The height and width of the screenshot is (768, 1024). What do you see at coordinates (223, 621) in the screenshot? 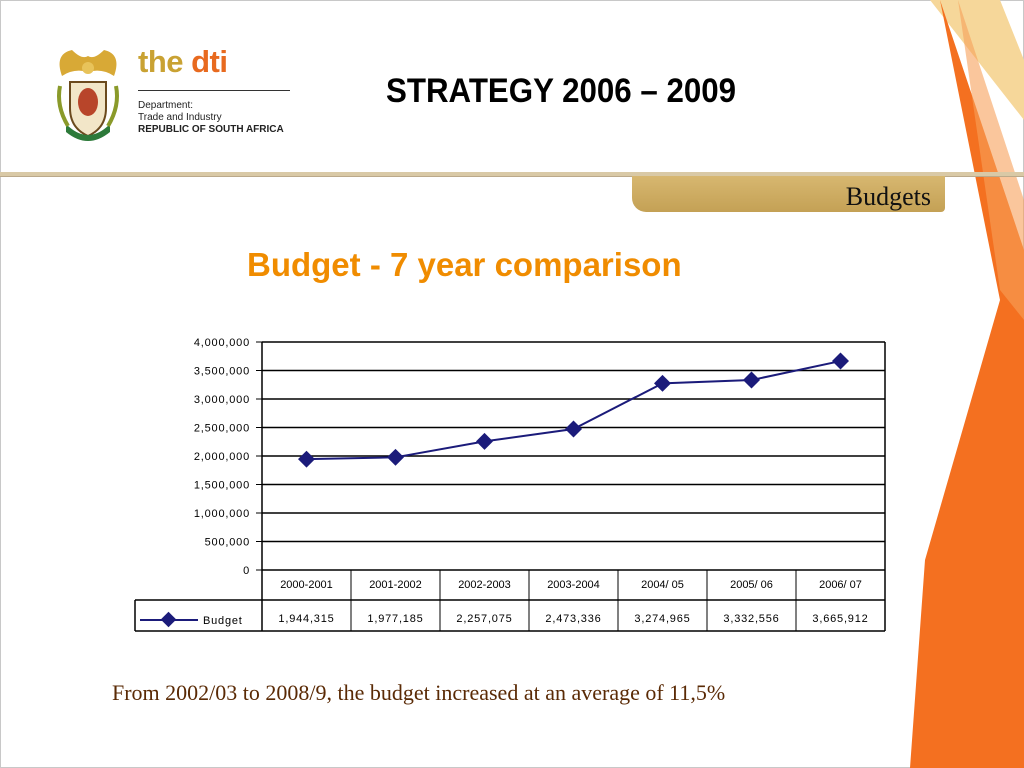
I see `legend-label: Budget` at bounding box center [223, 621].